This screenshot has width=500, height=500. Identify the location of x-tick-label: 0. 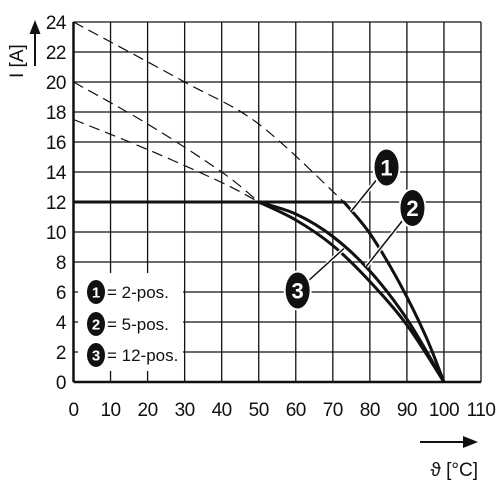
(73, 410).